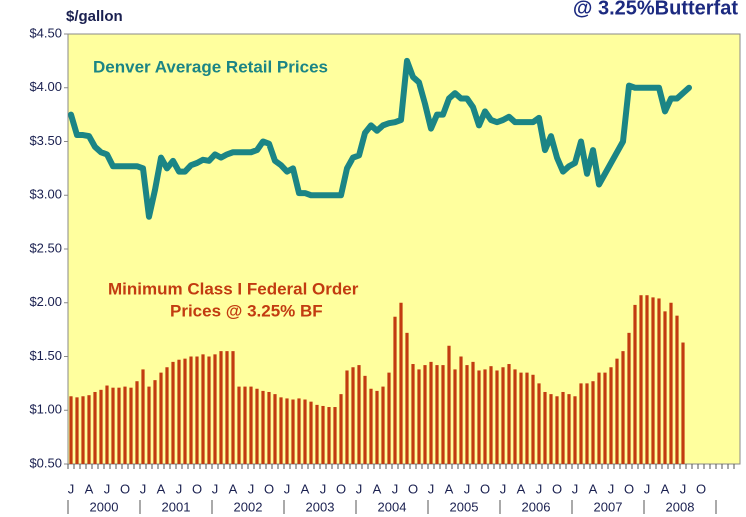 The image size is (746, 517). What do you see at coordinates (45, 32) in the screenshot?
I see `y-tick-label: $4.50` at bounding box center [45, 32].